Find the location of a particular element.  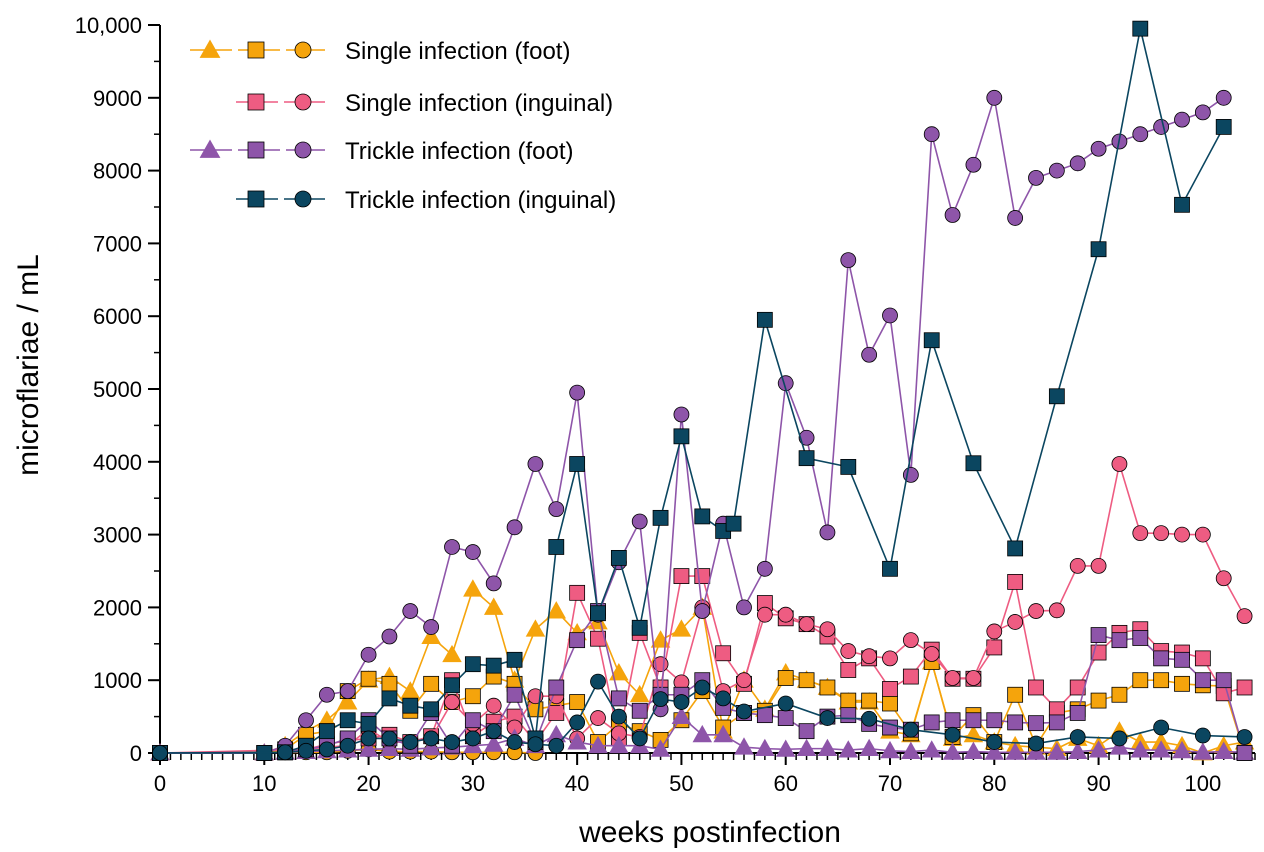

legend-entry: Single infection (foot) is located at coordinates (380, 51).